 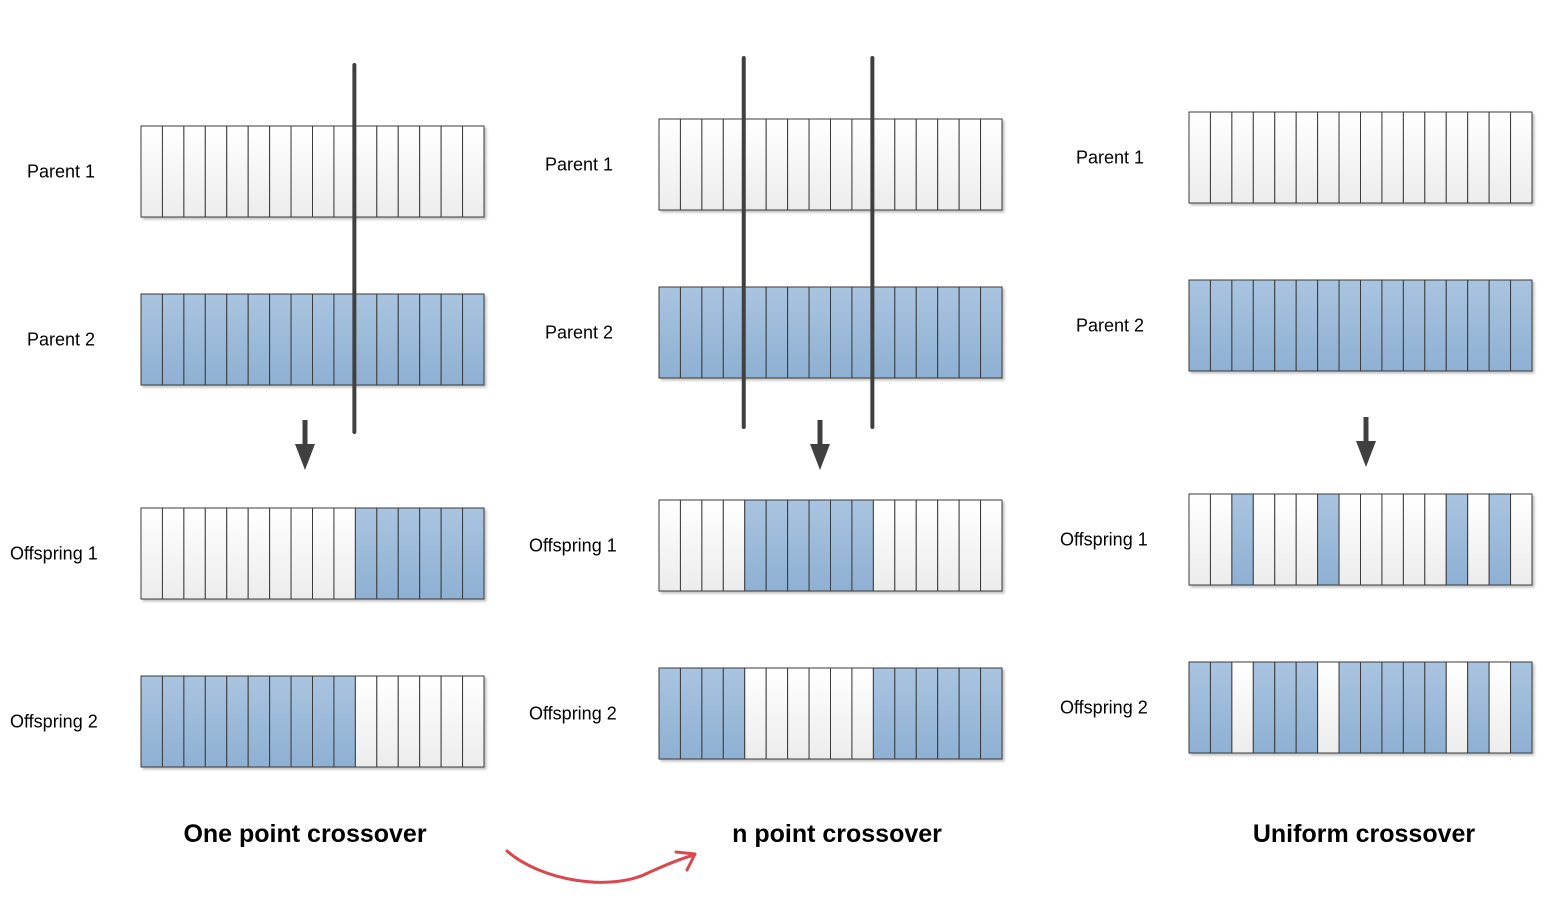 What do you see at coordinates (1110, 158) in the screenshot?
I see `parent1-label: Parent 1` at bounding box center [1110, 158].